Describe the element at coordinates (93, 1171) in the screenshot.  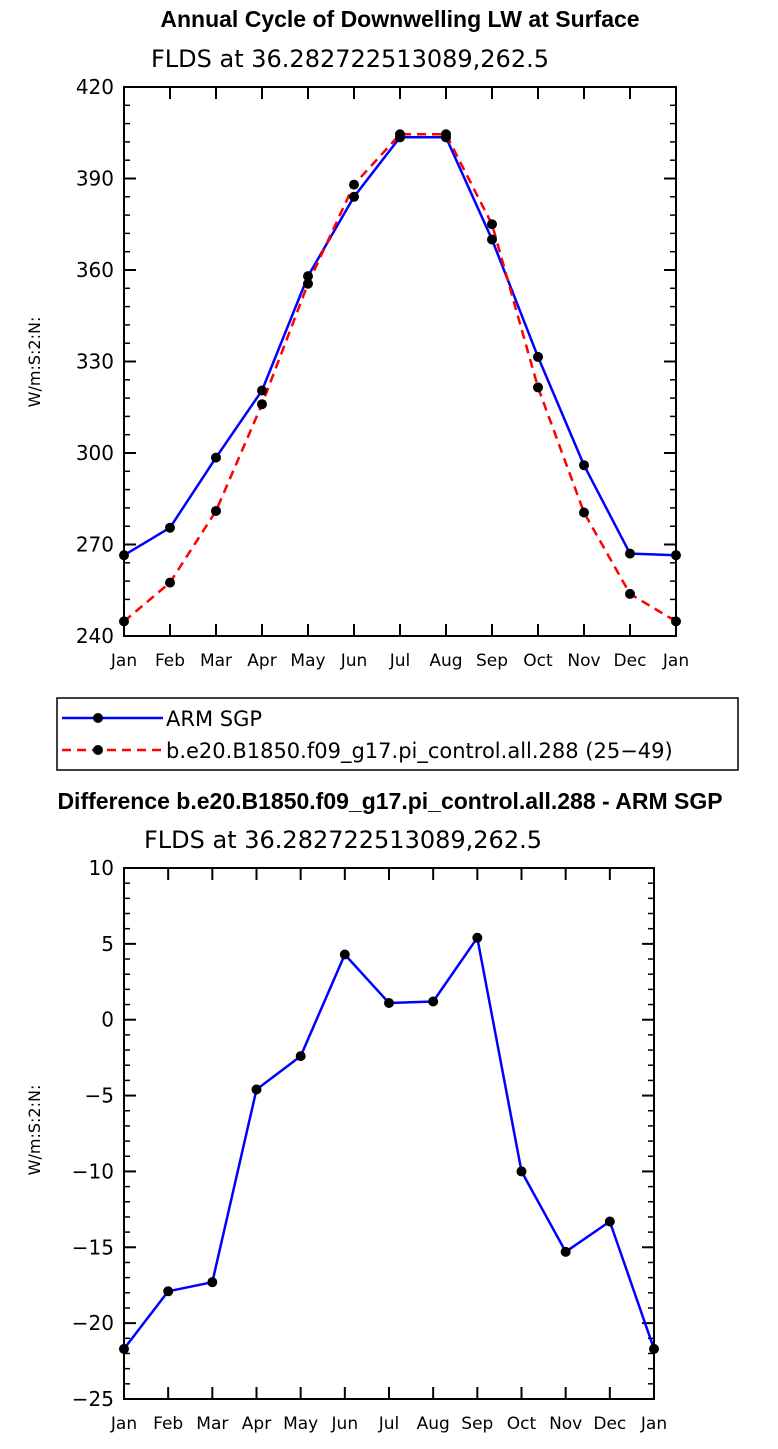
I see `chart2-ytick-label: −10` at that location.